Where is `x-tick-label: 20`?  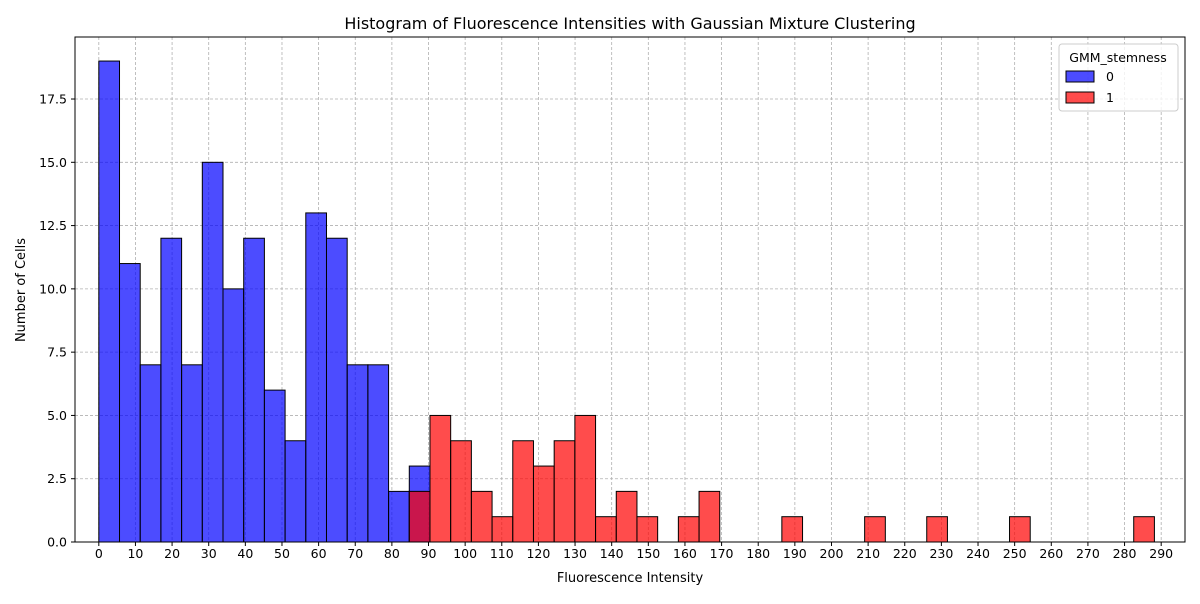
x-tick-label: 20 is located at coordinates (172, 553).